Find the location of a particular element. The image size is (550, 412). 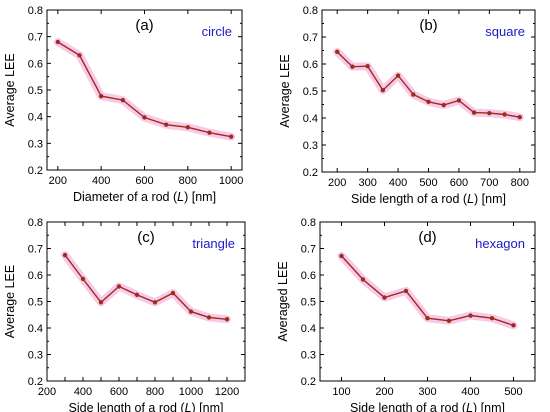

panel-label: (c) is located at coordinates (146, 237).